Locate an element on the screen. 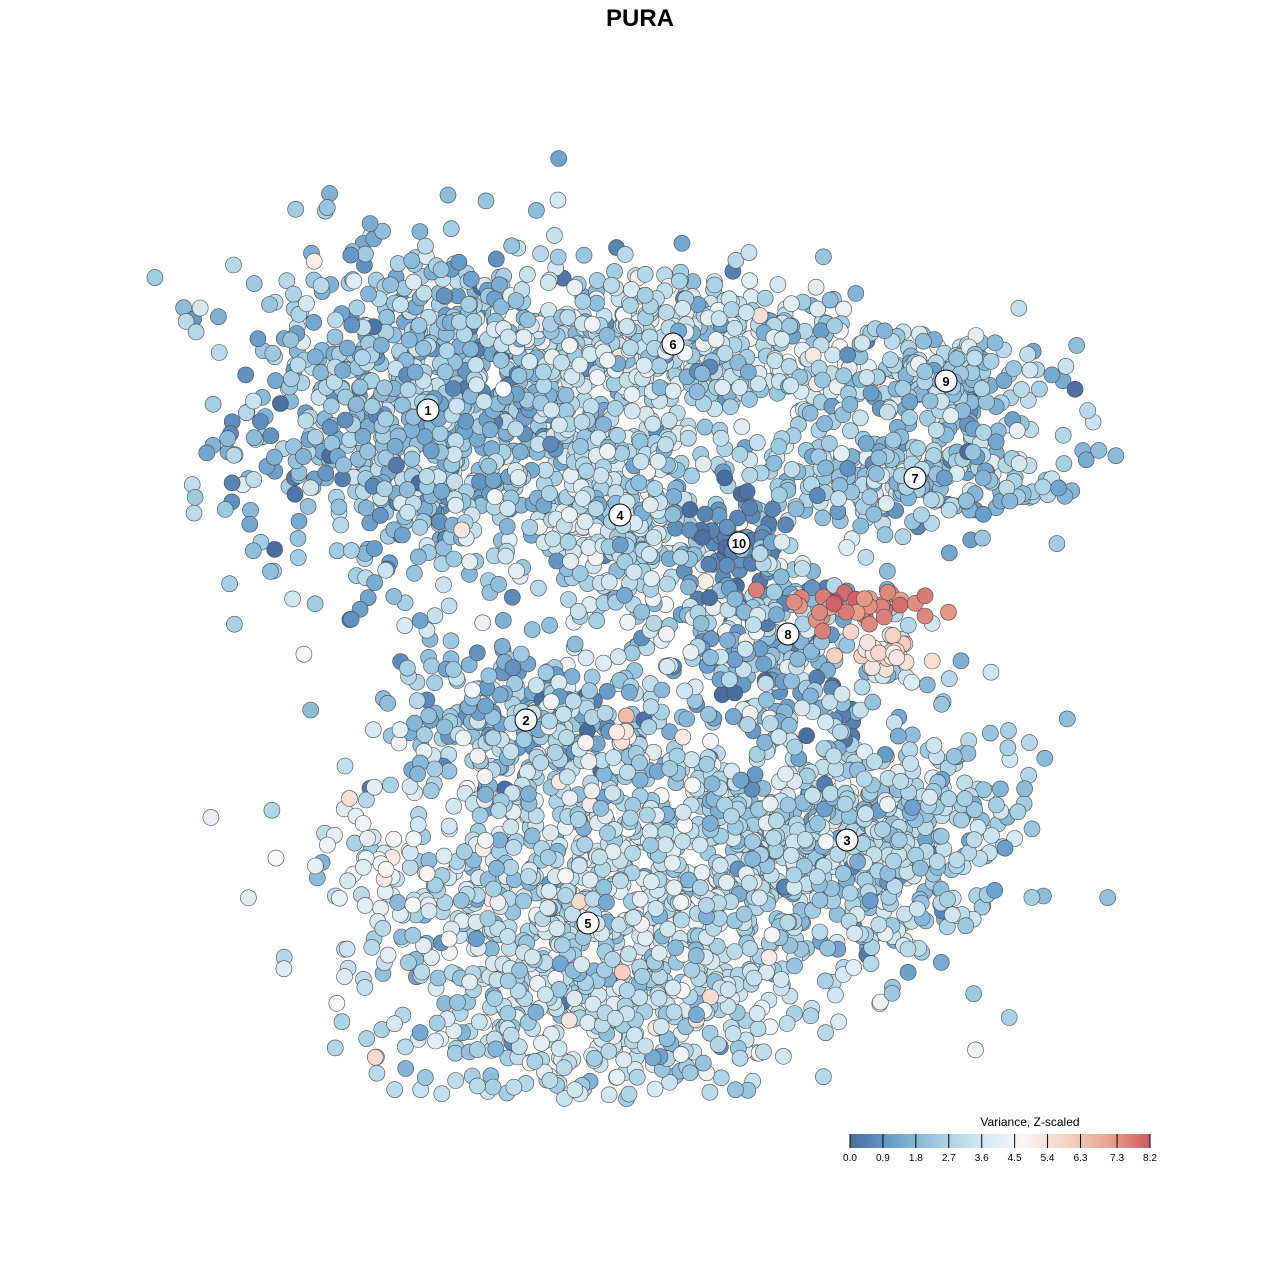 This screenshot has height=1280, width=1280. cluster-label-text: 1 is located at coordinates (427, 410).